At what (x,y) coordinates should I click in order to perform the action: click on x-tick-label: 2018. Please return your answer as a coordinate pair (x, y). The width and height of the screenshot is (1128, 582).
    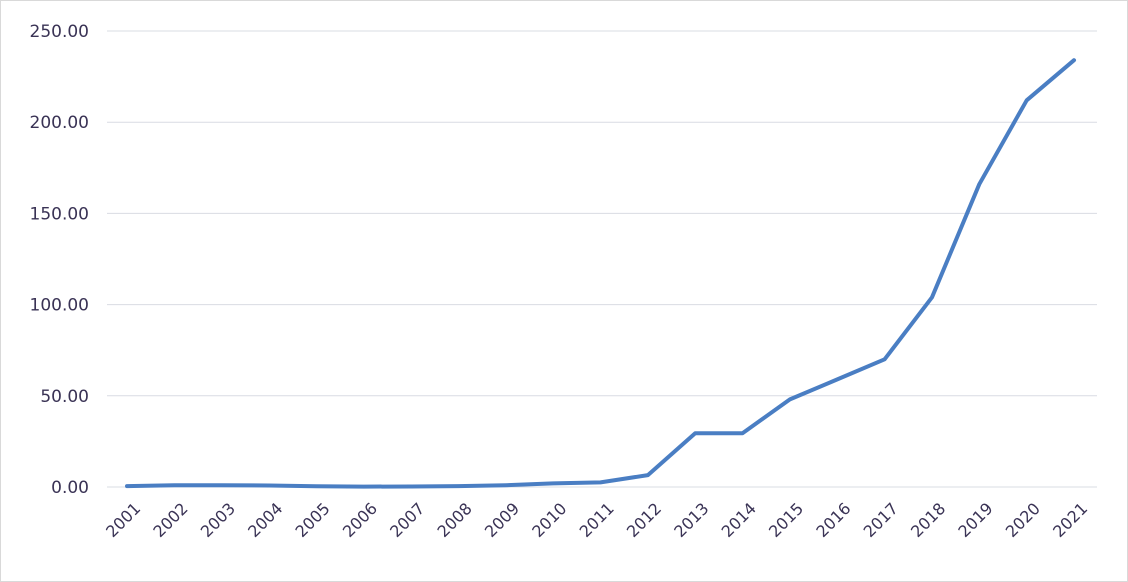
    Looking at the image, I should click on (928, 520).